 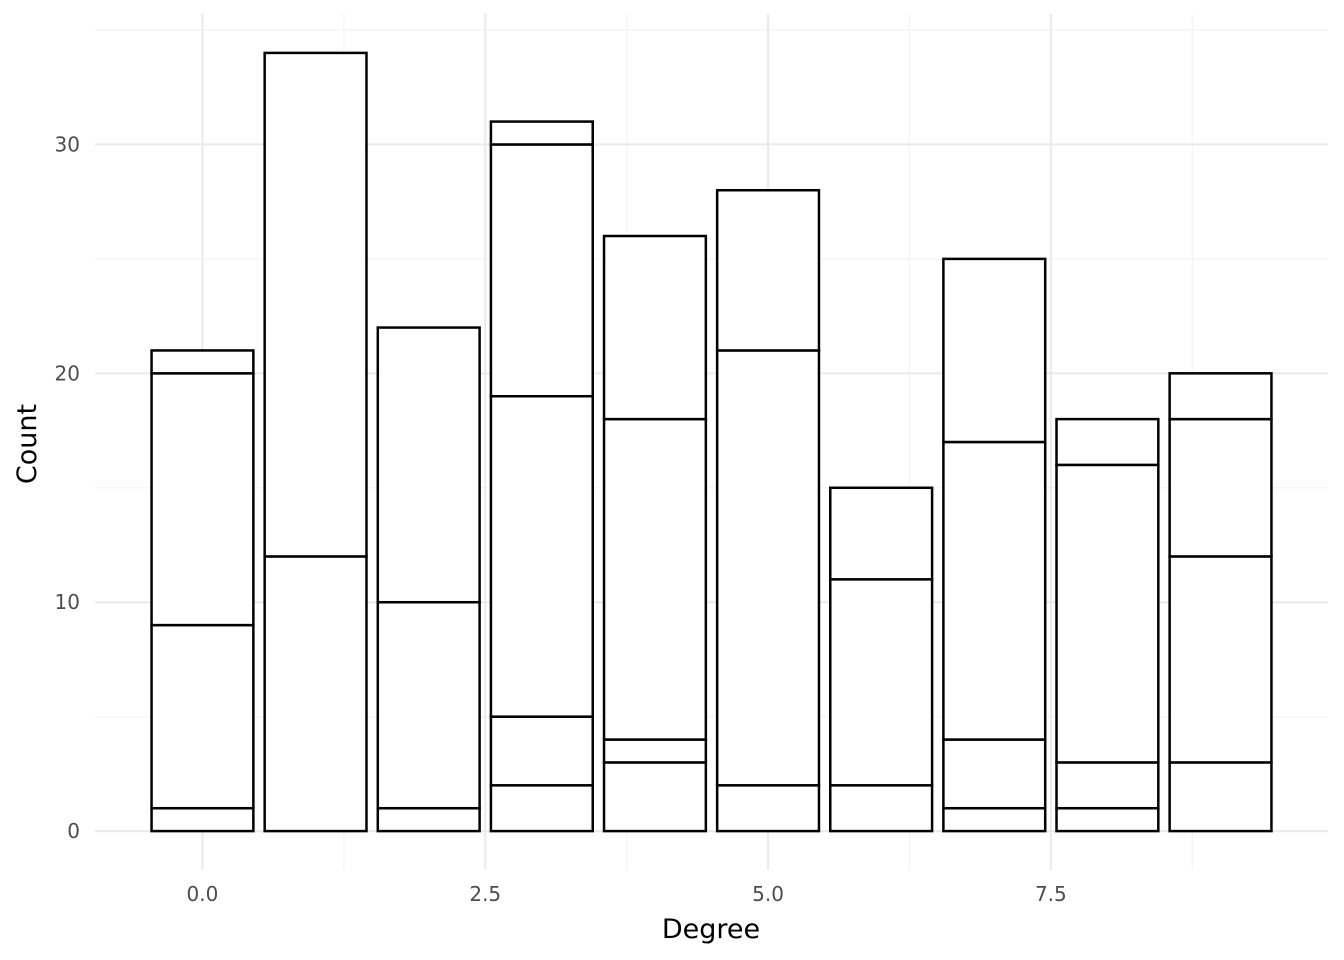 I want to click on x-axis-tick-labels: 0.0 2.5 5.0 7.5, so click(x=627, y=894).